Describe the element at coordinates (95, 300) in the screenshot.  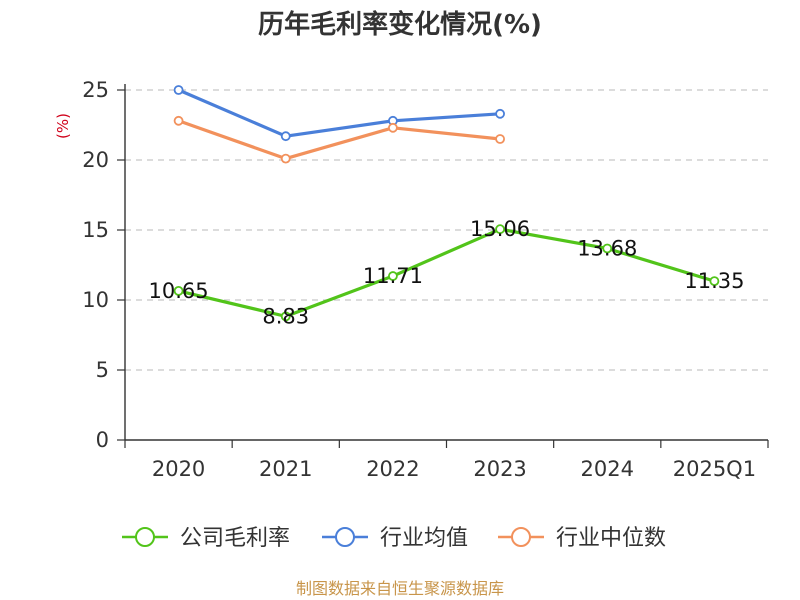
I see `y-tick-label: 10` at that location.